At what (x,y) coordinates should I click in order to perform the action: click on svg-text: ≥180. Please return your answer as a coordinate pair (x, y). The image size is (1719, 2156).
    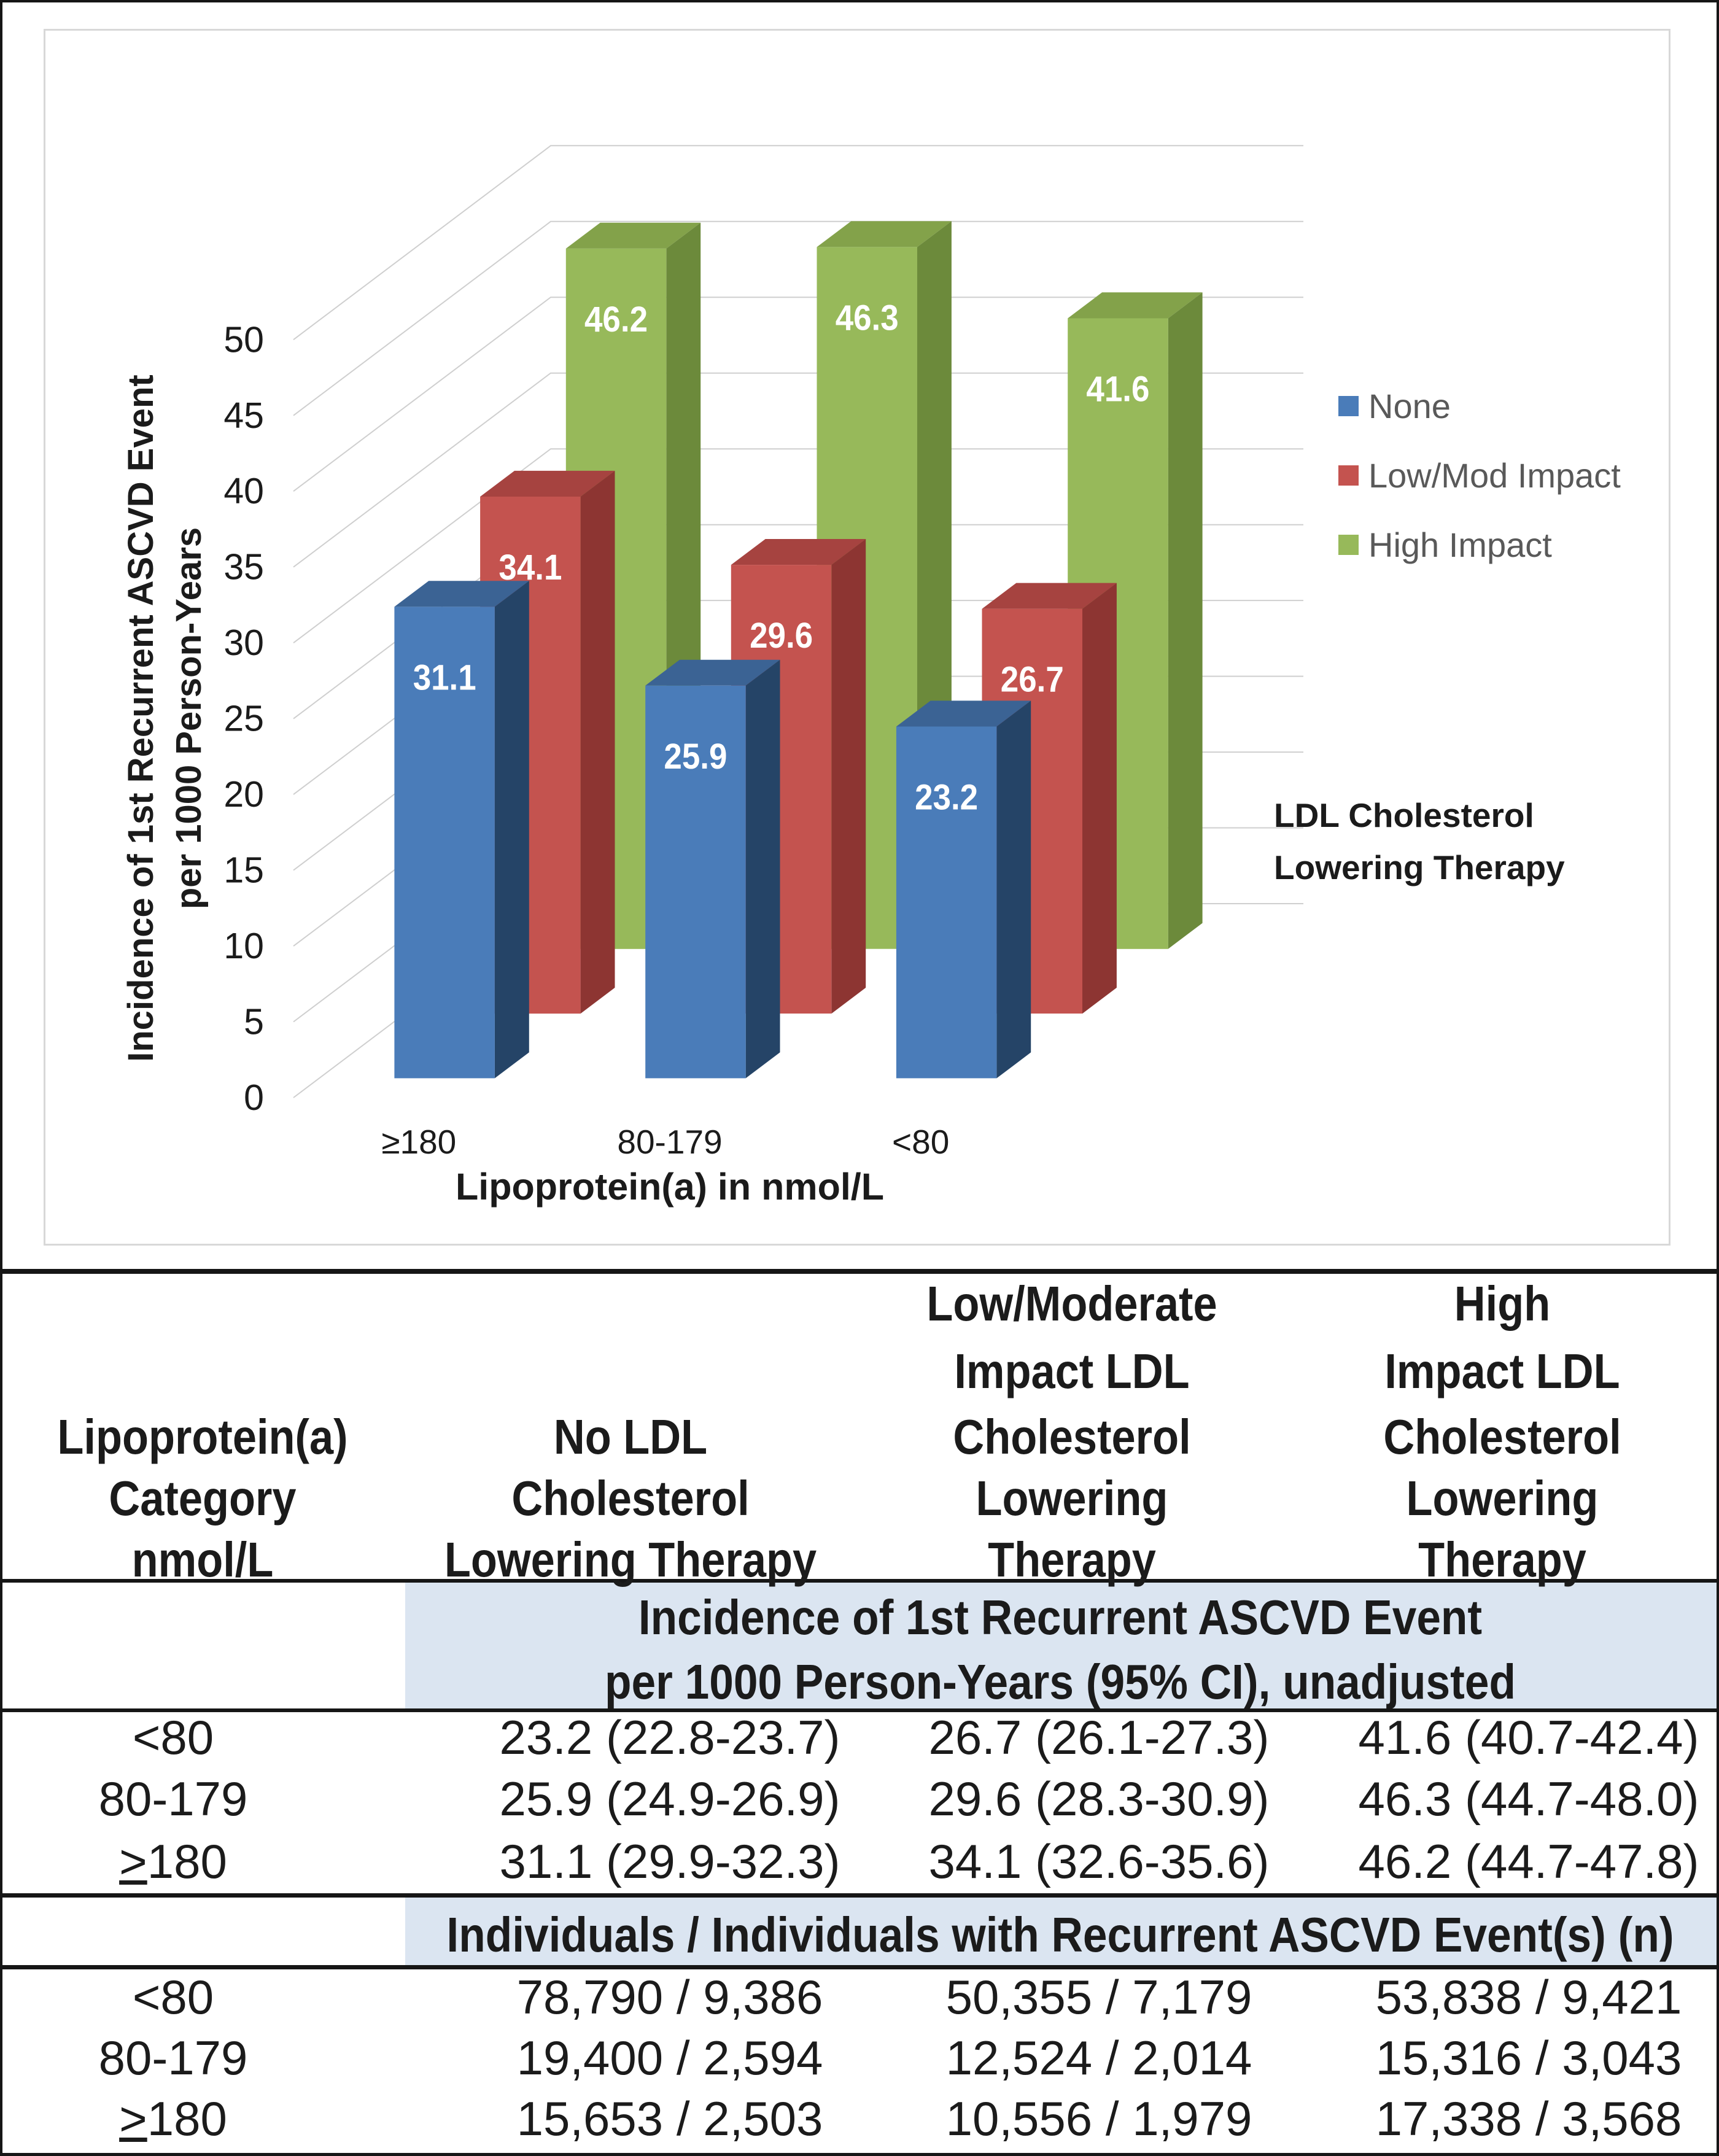
    Looking at the image, I should click on (418, 1142).